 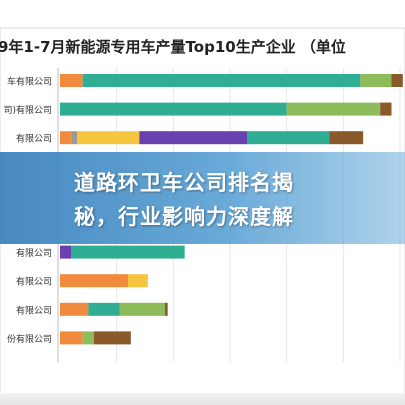 I want to click on bottom-strip, so click(x=202, y=399).